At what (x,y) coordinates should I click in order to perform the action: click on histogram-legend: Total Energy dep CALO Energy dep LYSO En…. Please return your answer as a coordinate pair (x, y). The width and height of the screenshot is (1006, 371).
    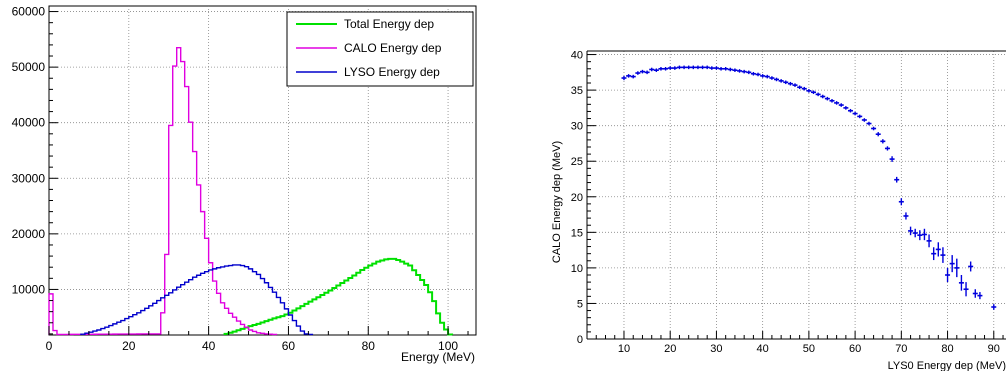
    Looking at the image, I should click on (380, 49).